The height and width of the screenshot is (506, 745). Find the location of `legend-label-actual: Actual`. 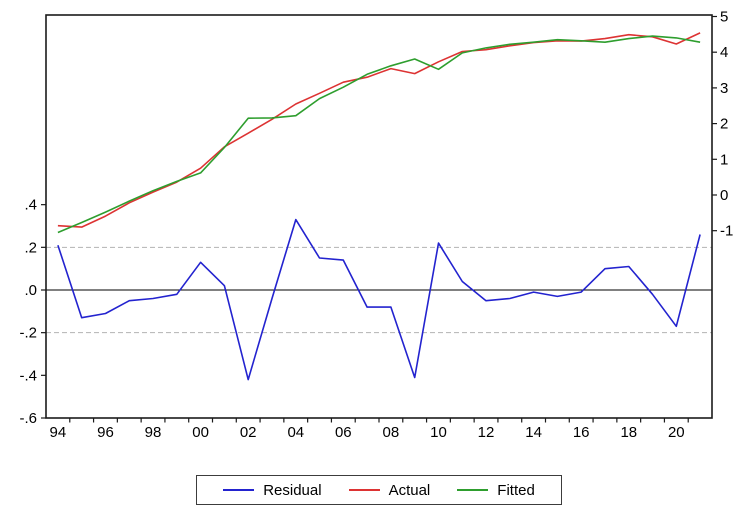

legend-label-actual: Actual is located at coordinates (409, 490).